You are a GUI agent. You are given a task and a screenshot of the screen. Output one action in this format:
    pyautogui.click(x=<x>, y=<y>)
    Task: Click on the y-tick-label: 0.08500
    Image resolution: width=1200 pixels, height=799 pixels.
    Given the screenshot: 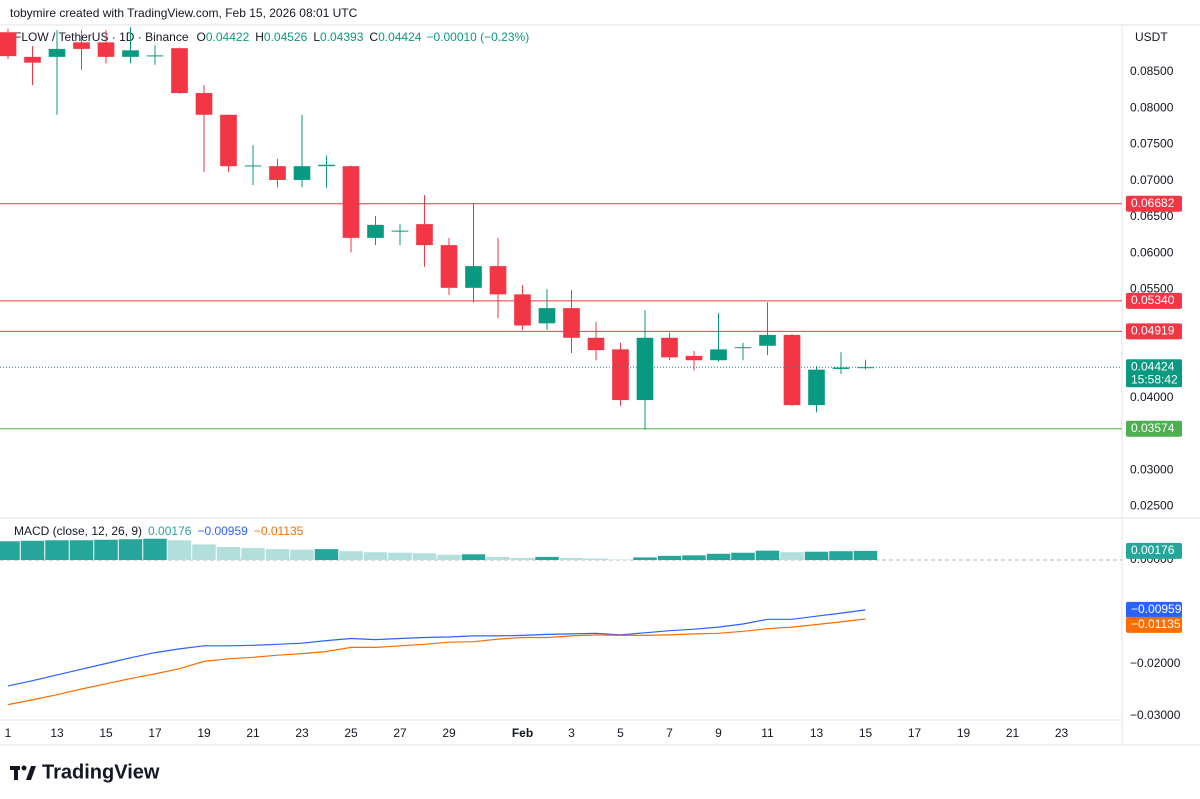 What is the action you would take?
    pyautogui.click(x=1152, y=71)
    